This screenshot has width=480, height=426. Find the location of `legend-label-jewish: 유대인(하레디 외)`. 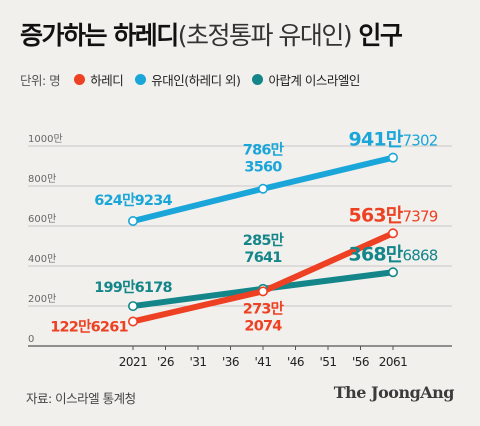

legend-label-jewish: 유대인(하레디 외) is located at coordinates (196, 80).